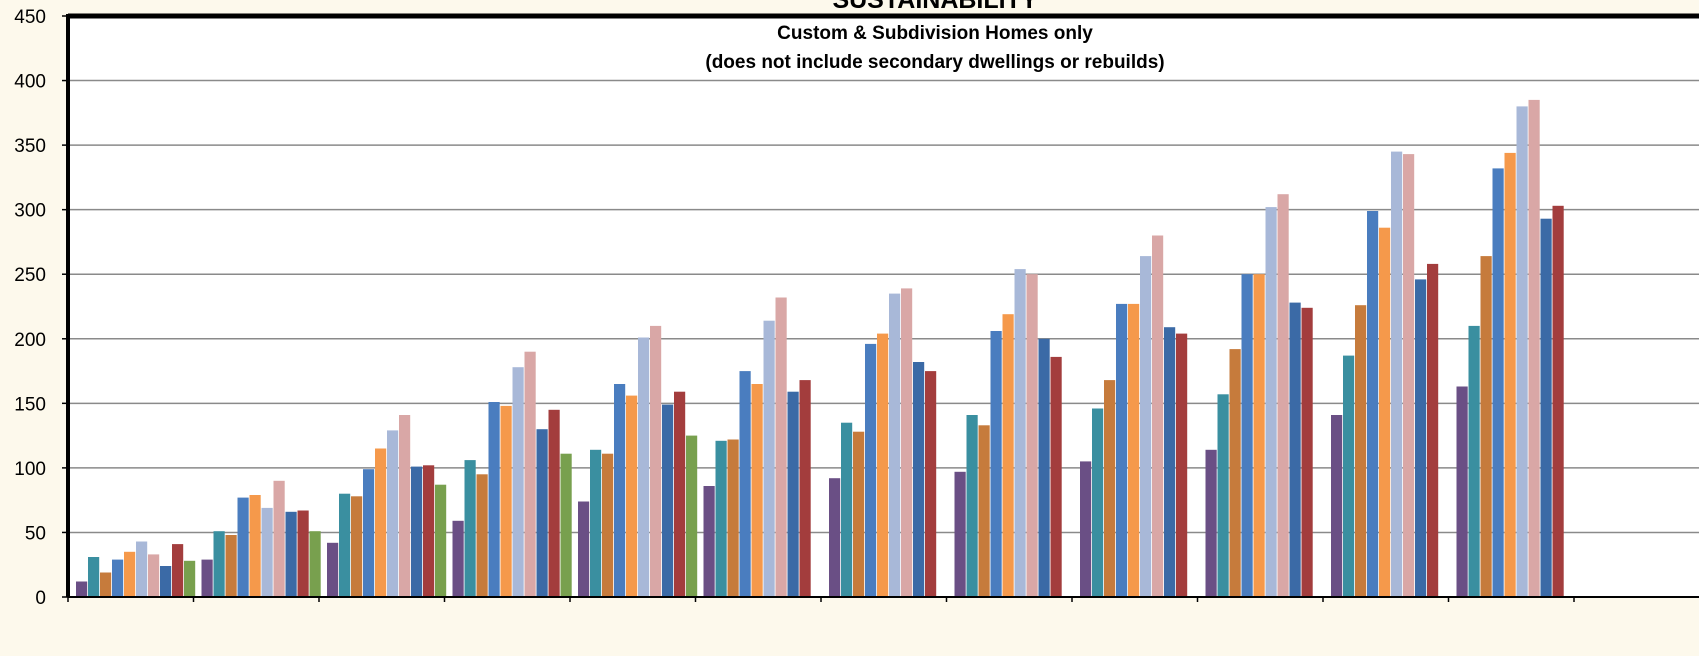 This screenshot has height=656, width=1699. What do you see at coordinates (30, 17) in the screenshot?
I see `y-tick-label: 450` at bounding box center [30, 17].